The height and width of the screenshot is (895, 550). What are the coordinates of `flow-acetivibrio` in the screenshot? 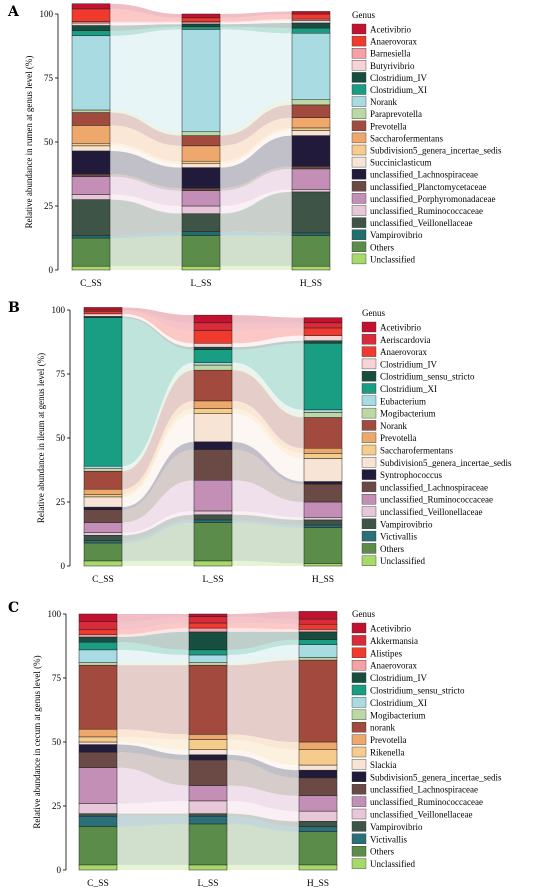 It's located at (158, 315).